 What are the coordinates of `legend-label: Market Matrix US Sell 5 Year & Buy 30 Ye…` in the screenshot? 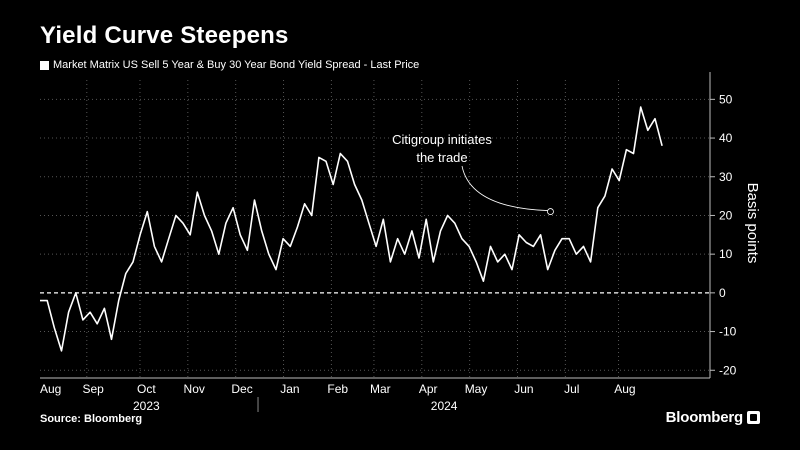 It's located at (236, 65).